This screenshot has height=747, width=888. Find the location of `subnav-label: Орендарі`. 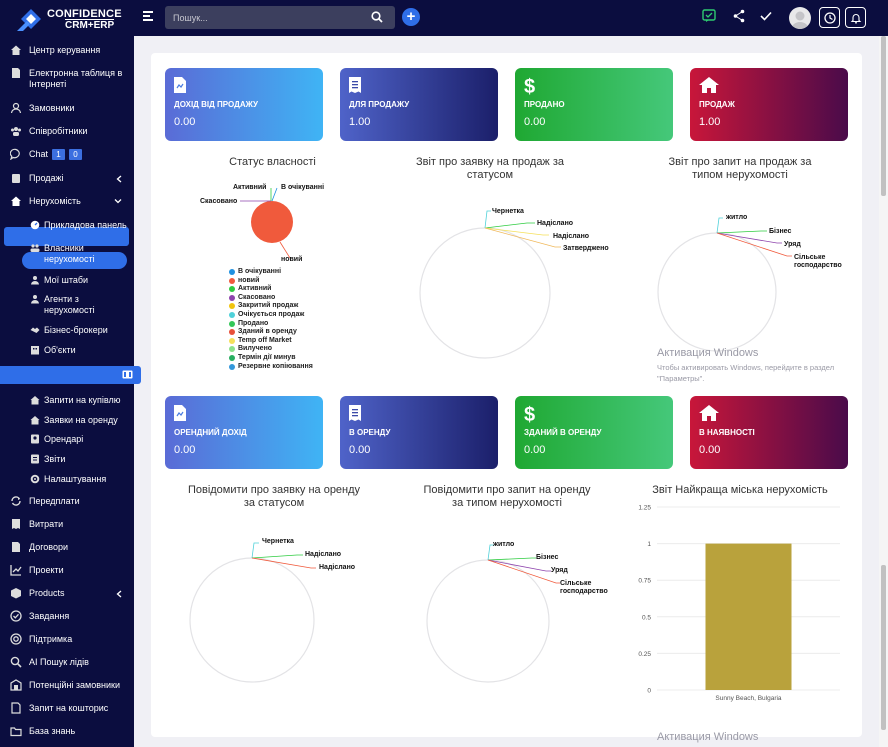

subnav-label: Орендарі is located at coordinates (64, 439).